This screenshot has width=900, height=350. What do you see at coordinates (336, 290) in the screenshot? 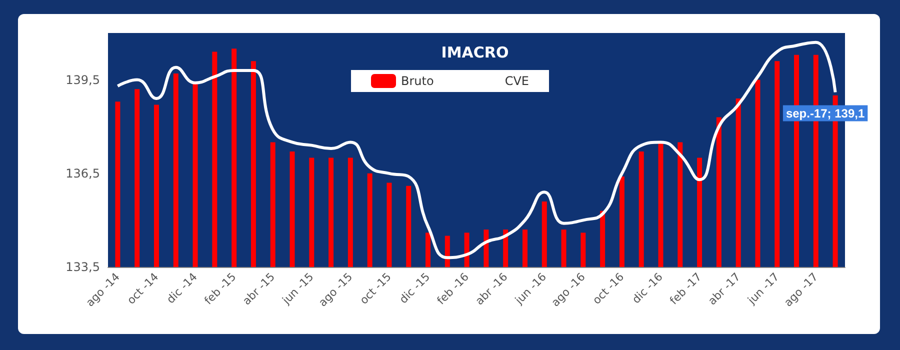
I see `x-tick-label: ago -15` at bounding box center [336, 290].